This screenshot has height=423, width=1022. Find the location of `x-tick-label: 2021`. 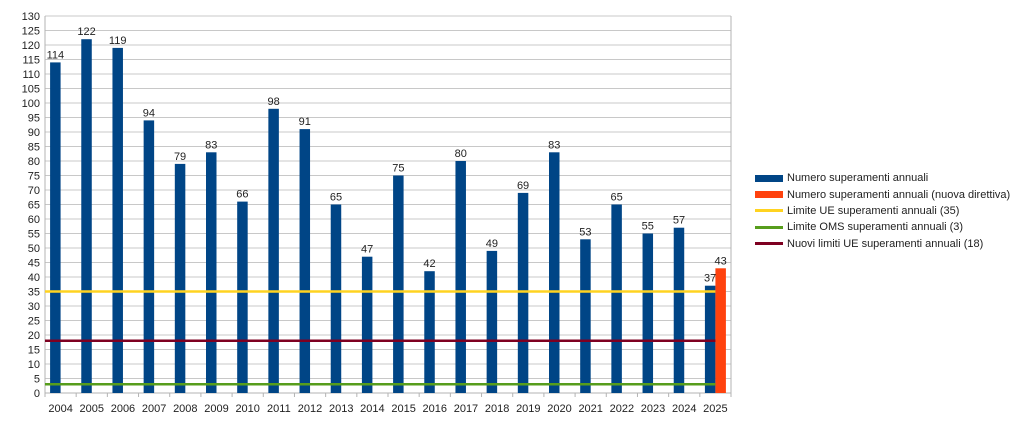

x-tick-label: 2021 is located at coordinates (590, 409).